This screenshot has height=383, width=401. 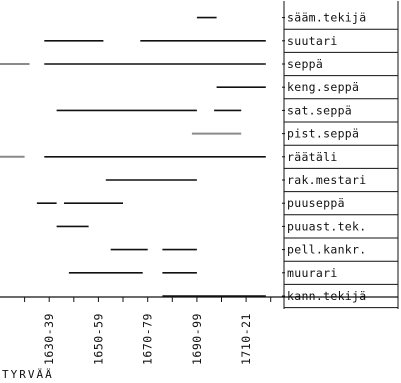 What do you see at coordinates (148, 339) in the screenshot?
I see `x-tick-label: 1670-79` at bounding box center [148, 339].